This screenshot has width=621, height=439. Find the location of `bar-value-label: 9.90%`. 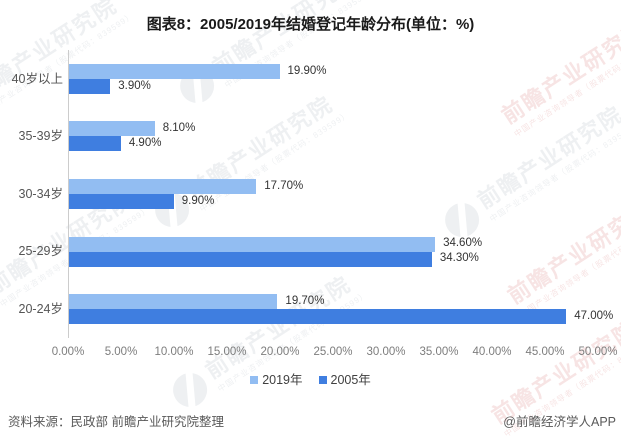

bar-value-label: 9.90% is located at coordinates (198, 200).